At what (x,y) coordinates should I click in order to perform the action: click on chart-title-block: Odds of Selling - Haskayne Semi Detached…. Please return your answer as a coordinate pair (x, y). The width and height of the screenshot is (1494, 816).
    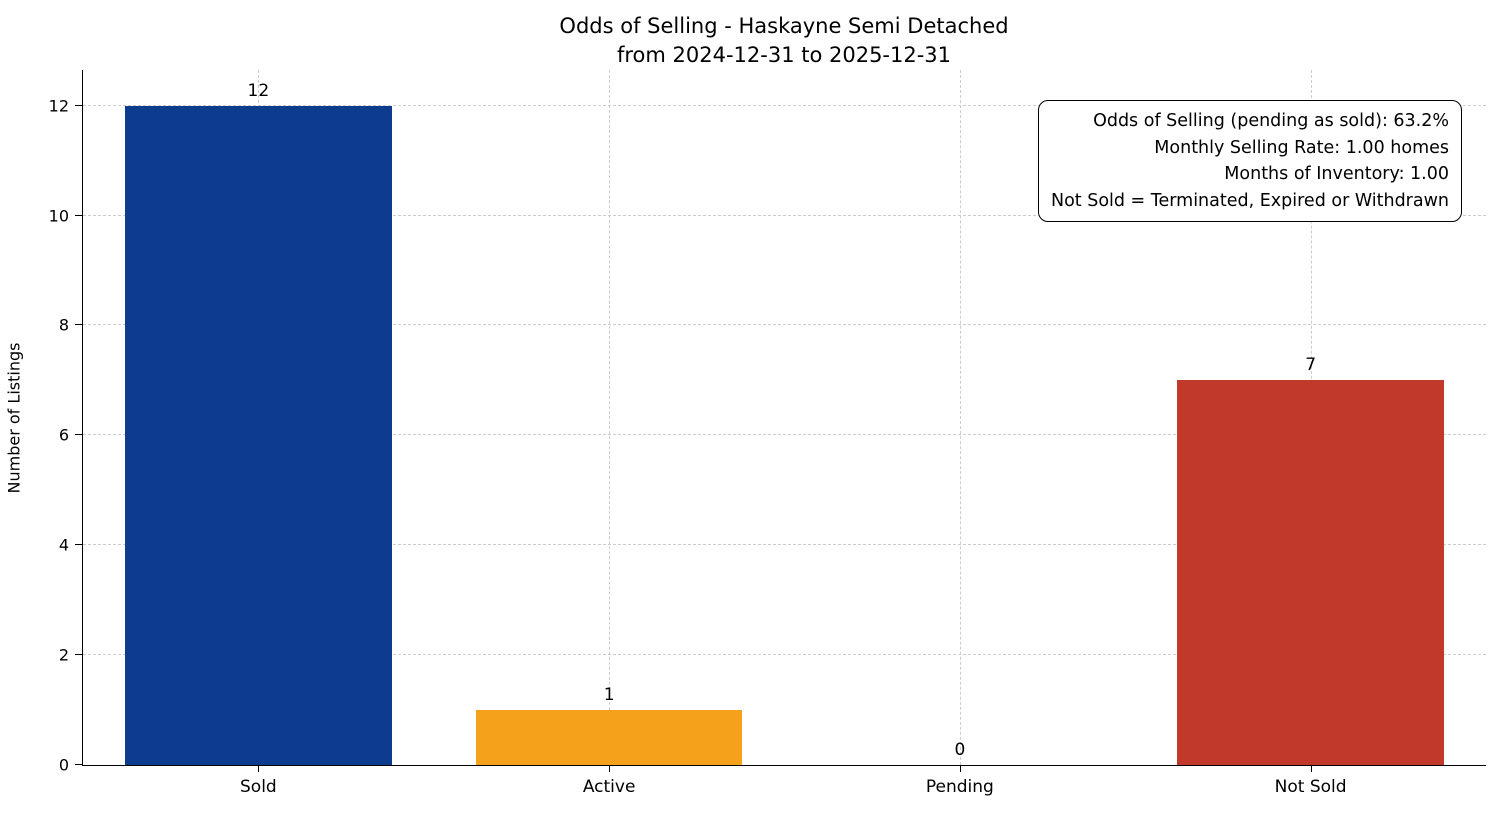
    Looking at the image, I should click on (784, 41).